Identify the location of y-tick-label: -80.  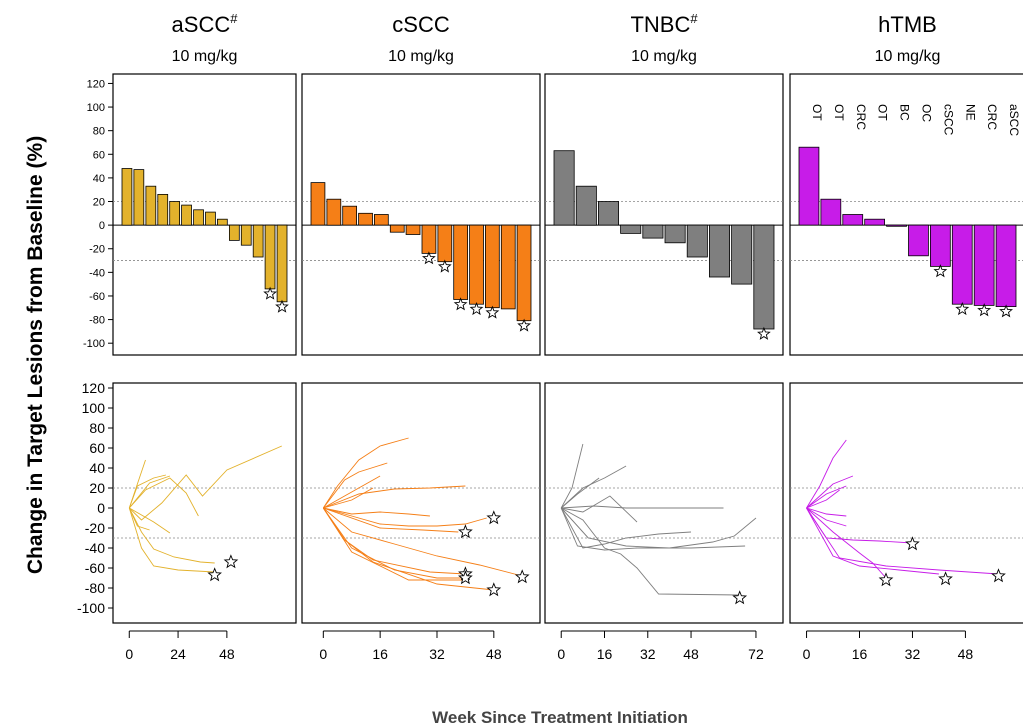
(95, 588).